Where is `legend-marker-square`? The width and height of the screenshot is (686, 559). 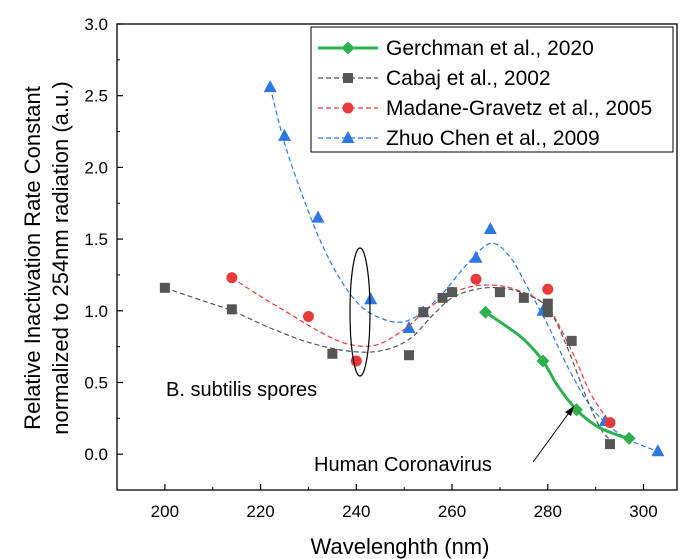 legend-marker-square is located at coordinates (348, 78).